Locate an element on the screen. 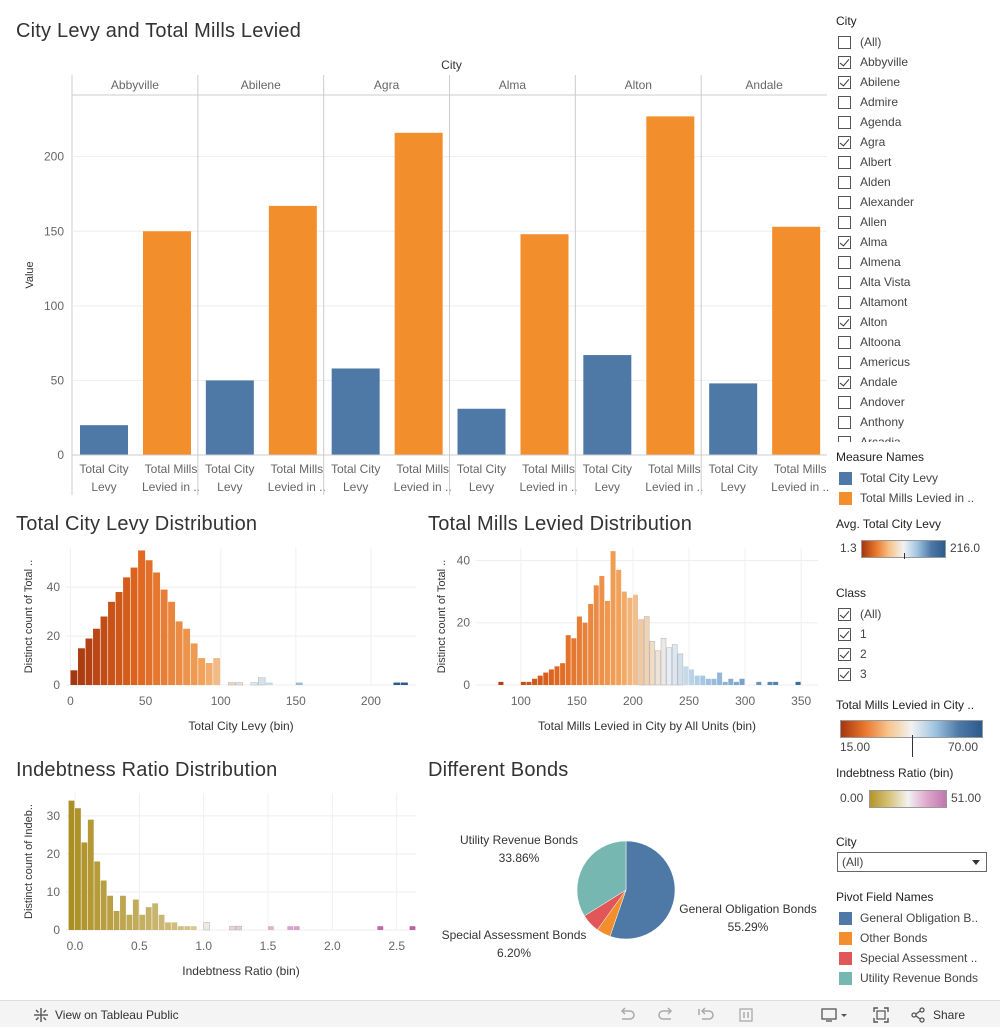 Image resolution: width=1000 pixels, height=1028 pixels. x-measure-label: Levied in .. is located at coordinates (548, 487).